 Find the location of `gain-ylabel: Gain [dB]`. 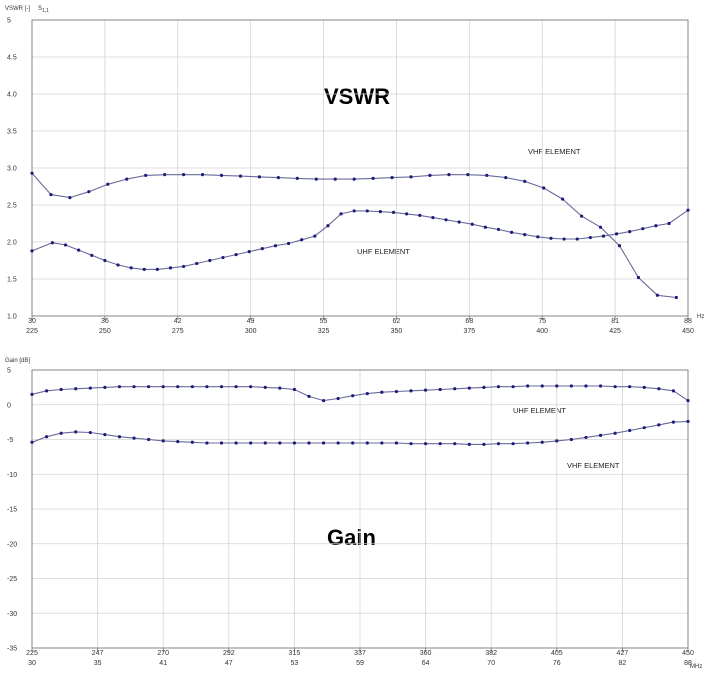

gain-ylabel: Gain [dB] is located at coordinates (17, 361).